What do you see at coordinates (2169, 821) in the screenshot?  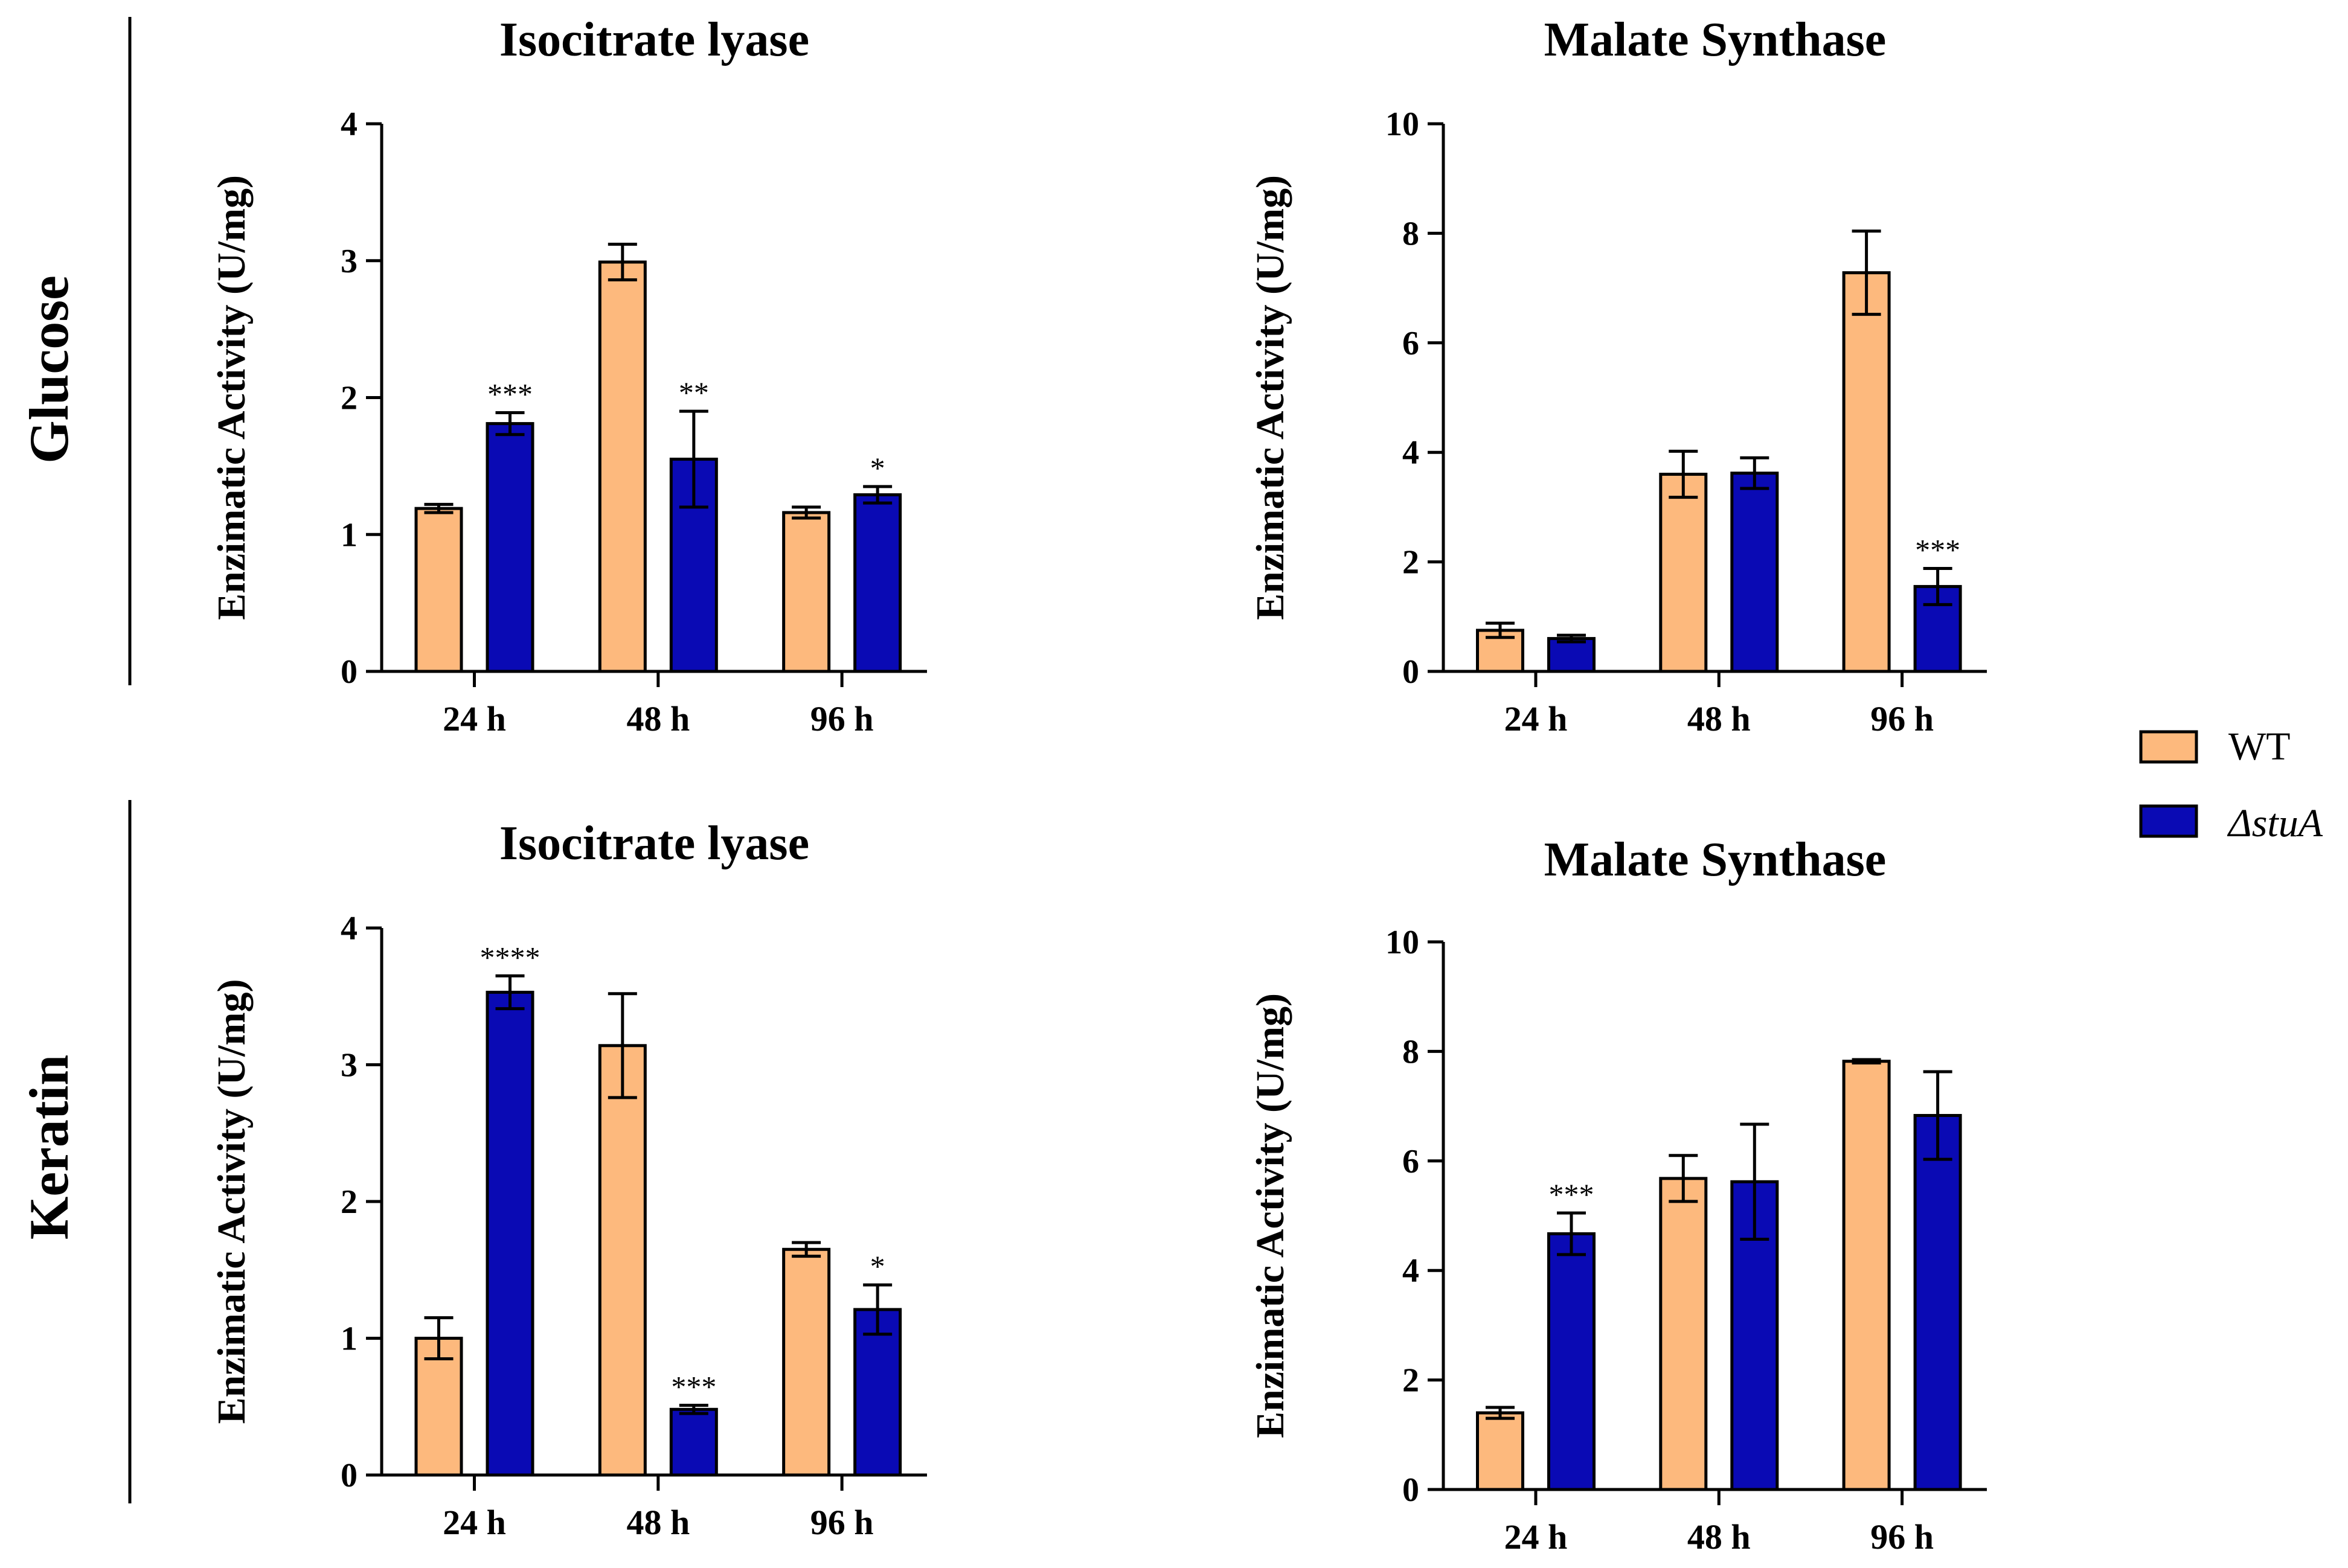 I see `legend-swatch-stua` at bounding box center [2169, 821].